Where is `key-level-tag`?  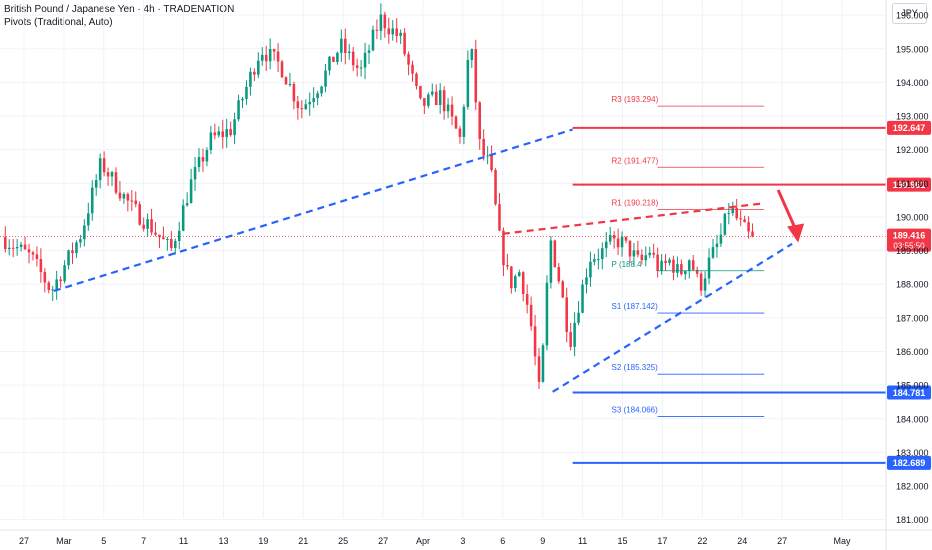 key-level-tag is located at coordinates (909, 392).